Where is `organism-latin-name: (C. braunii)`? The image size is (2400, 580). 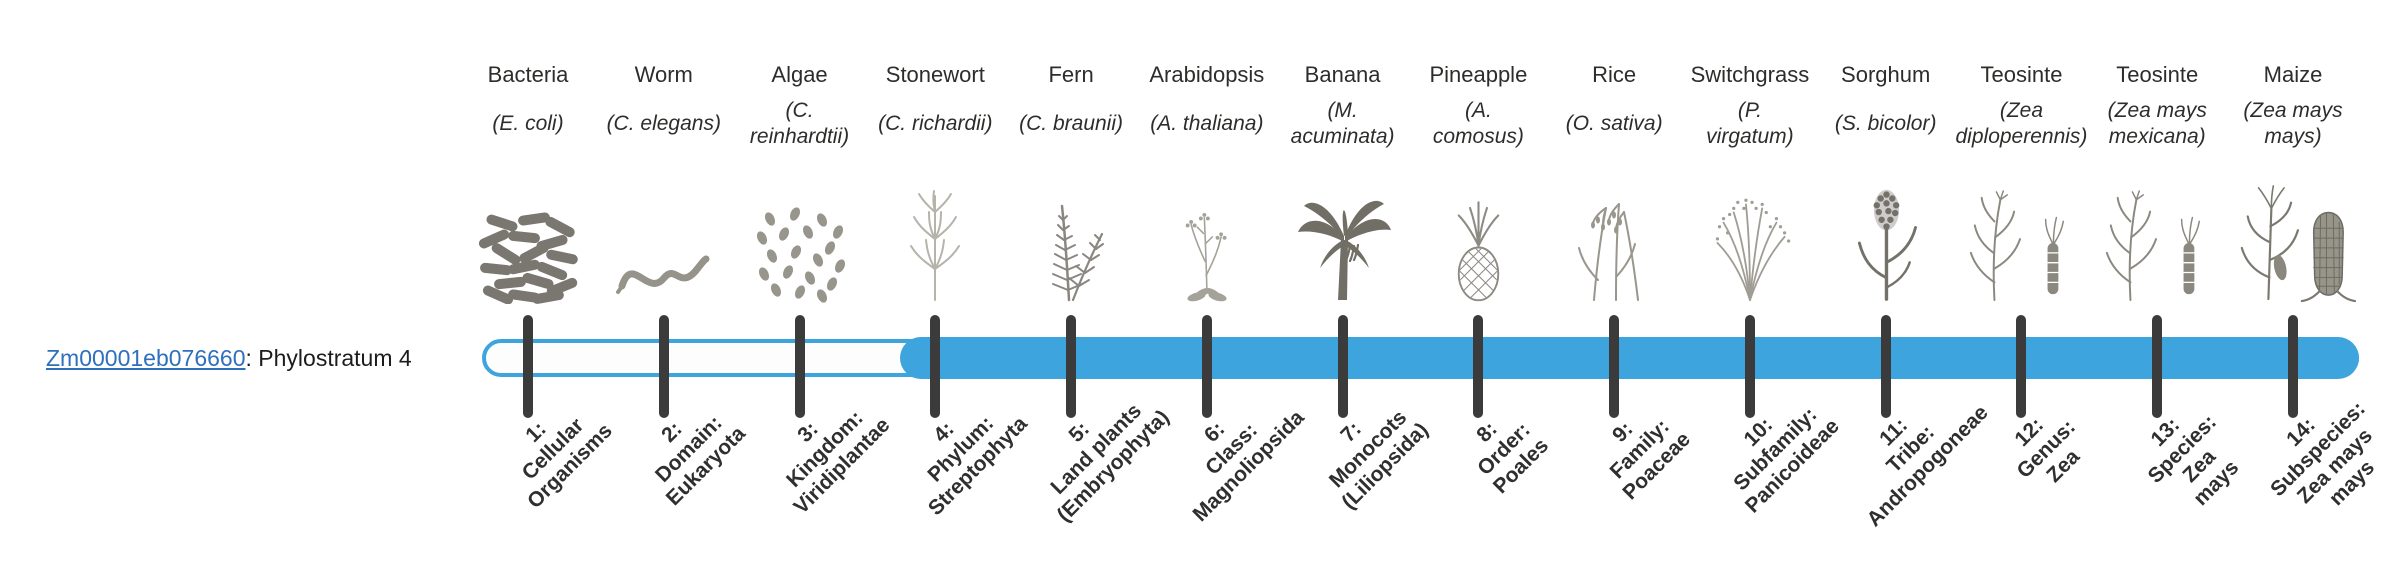
organism-latin-name: (C. braunii) is located at coordinates (1071, 124).